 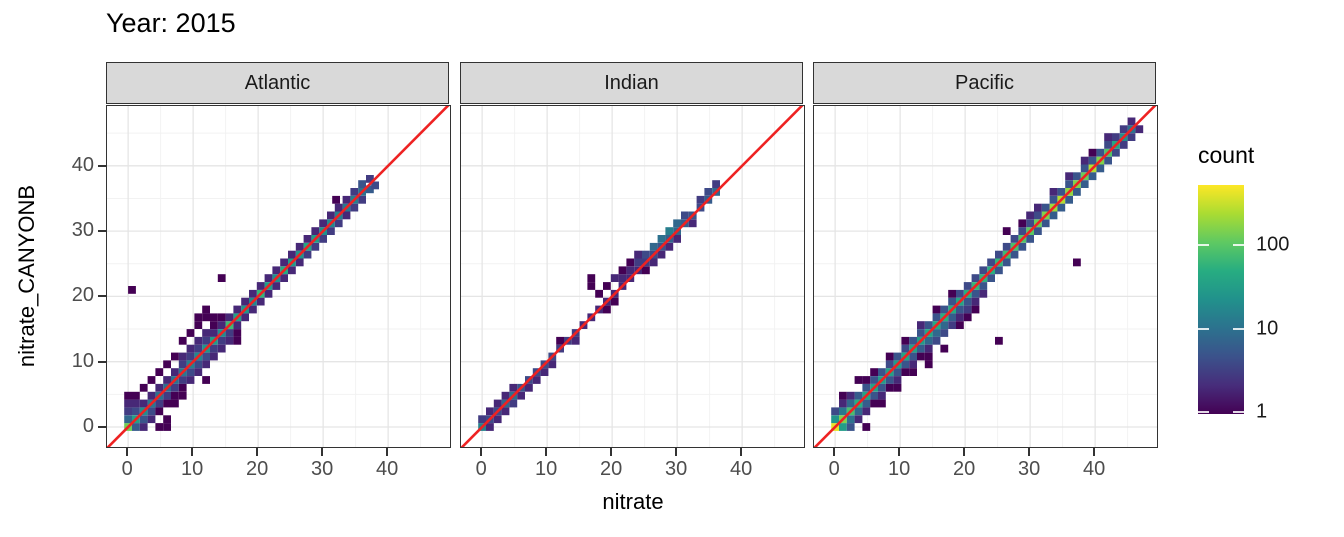 What do you see at coordinates (631, 83) in the screenshot?
I see `facet-strip-indian: Indian` at bounding box center [631, 83].